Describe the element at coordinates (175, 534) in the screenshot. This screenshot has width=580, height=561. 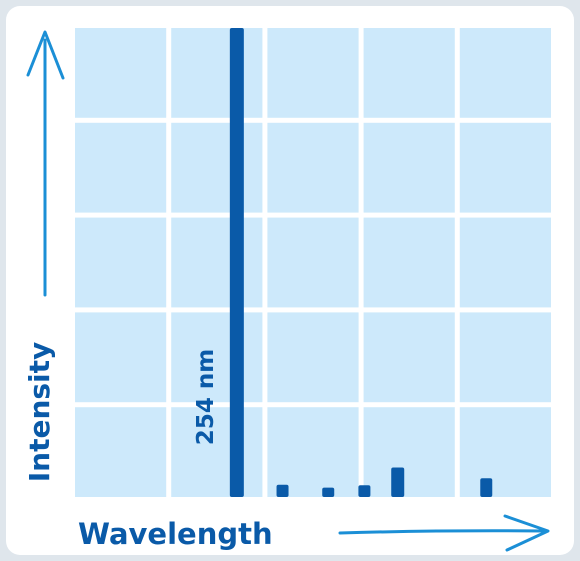
I see `x-axis-label: Wavelength` at that location.